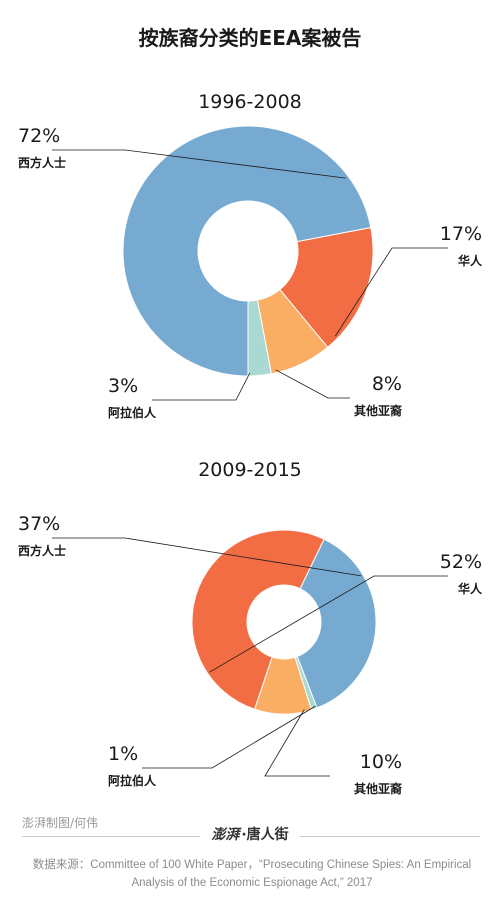  What do you see at coordinates (123, 754) in the screenshot?
I see `percent-label-arab: 1%` at bounding box center [123, 754].